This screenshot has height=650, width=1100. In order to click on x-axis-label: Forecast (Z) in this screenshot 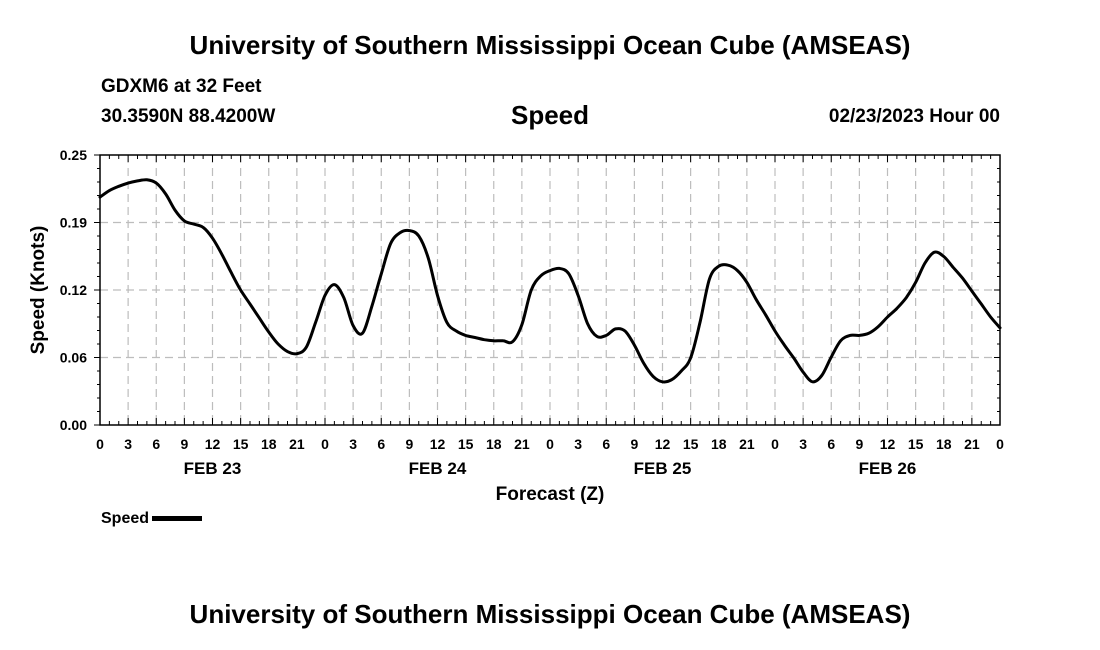, I will do `click(550, 494)`.